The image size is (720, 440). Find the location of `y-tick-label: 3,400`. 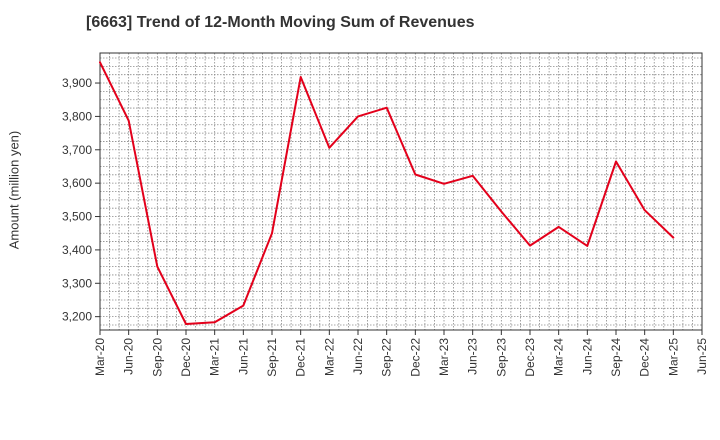

y-tick-label: 3,400 is located at coordinates (77, 250).